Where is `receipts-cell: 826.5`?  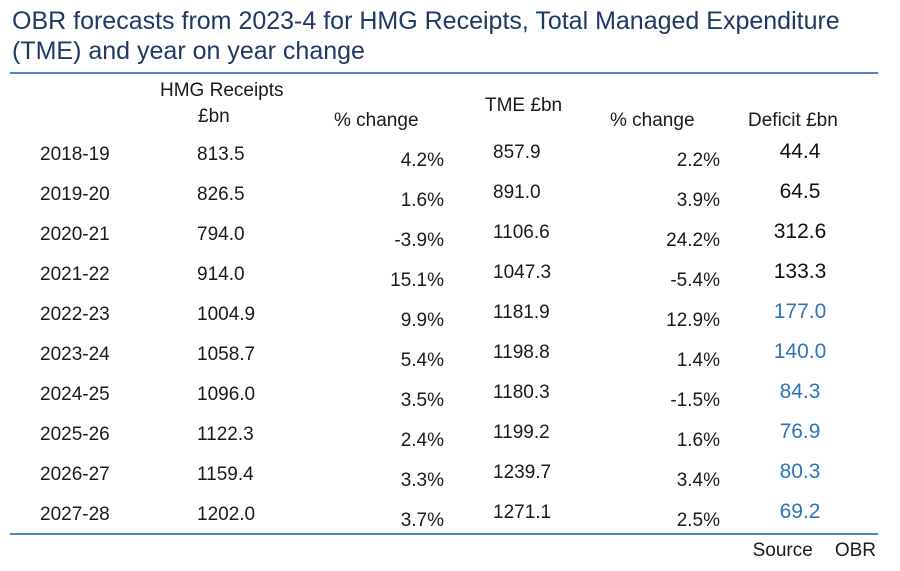
receipts-cell: 826.5 is located at coordinates (221, 194).